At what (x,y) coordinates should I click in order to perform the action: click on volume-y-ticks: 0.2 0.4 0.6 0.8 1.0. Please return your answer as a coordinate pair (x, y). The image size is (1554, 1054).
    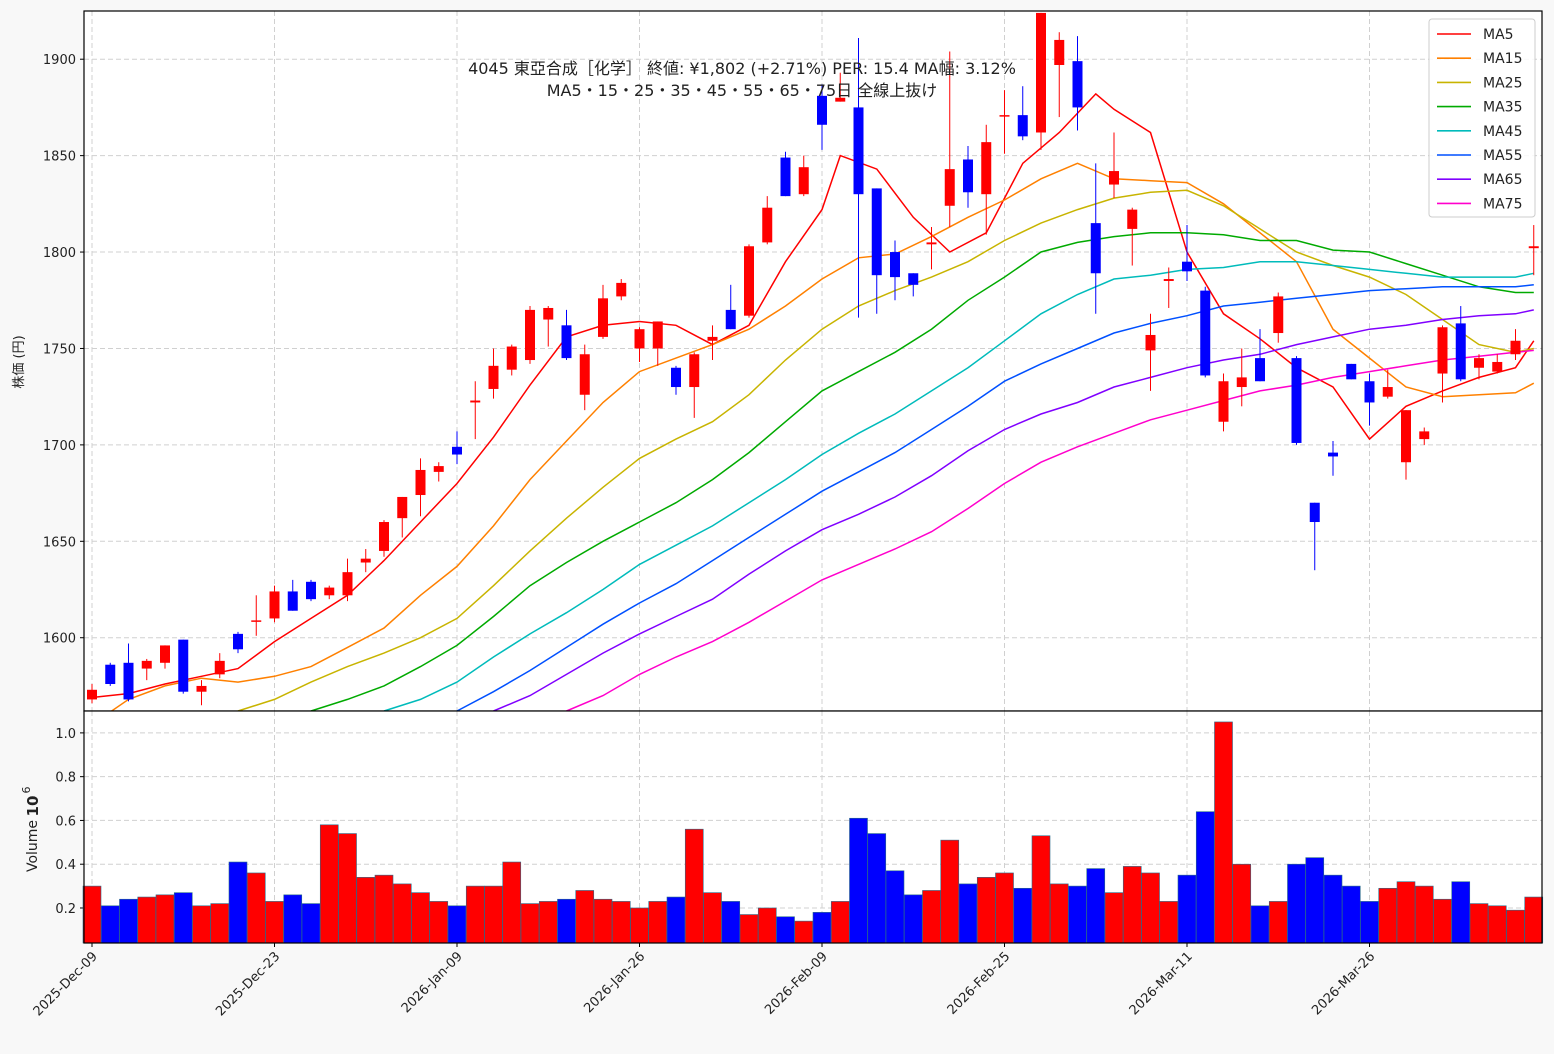
    Looking at the image, I should click on (69, 822).